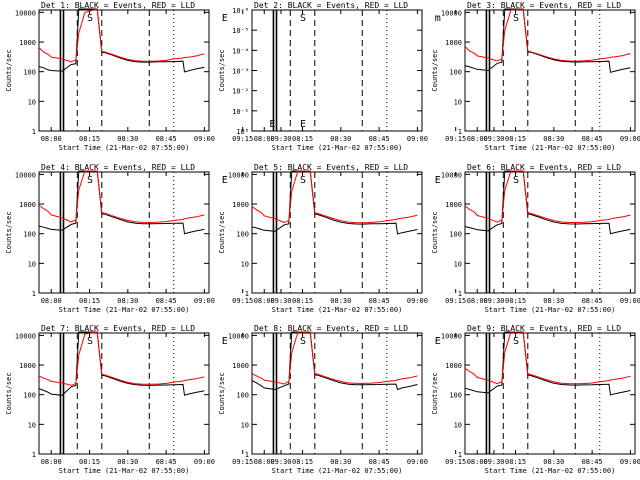  I want to click on y-tick-label: 10⁻⁴, so click(240, 51).